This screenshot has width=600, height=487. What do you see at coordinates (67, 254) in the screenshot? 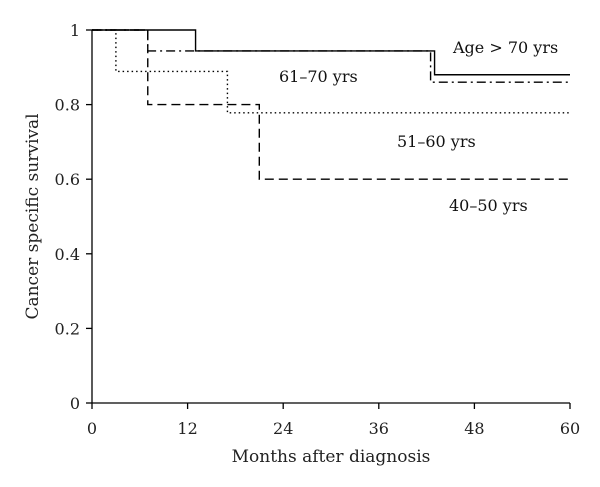
I see `y-tick-label: 0.4` at bounding box center [67, 254].